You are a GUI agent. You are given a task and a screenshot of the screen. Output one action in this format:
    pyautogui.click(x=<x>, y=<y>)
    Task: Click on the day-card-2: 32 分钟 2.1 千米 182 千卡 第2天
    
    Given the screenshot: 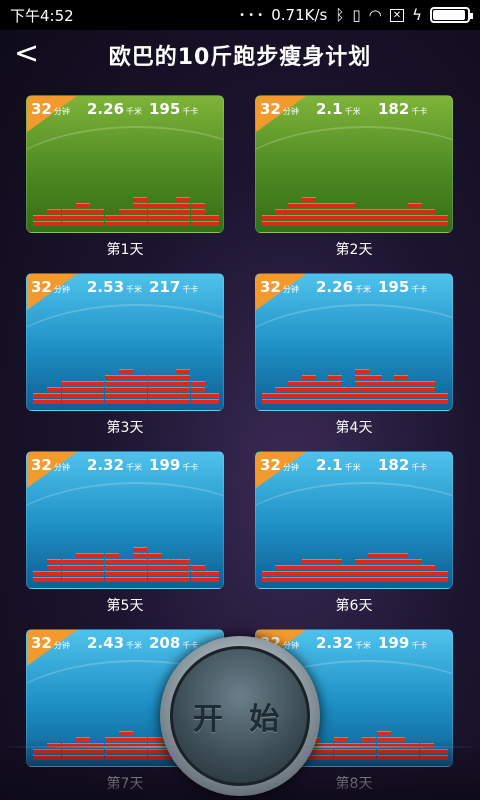 What is the action you would take?
    pyautogui.click(x=354, y=177)
    